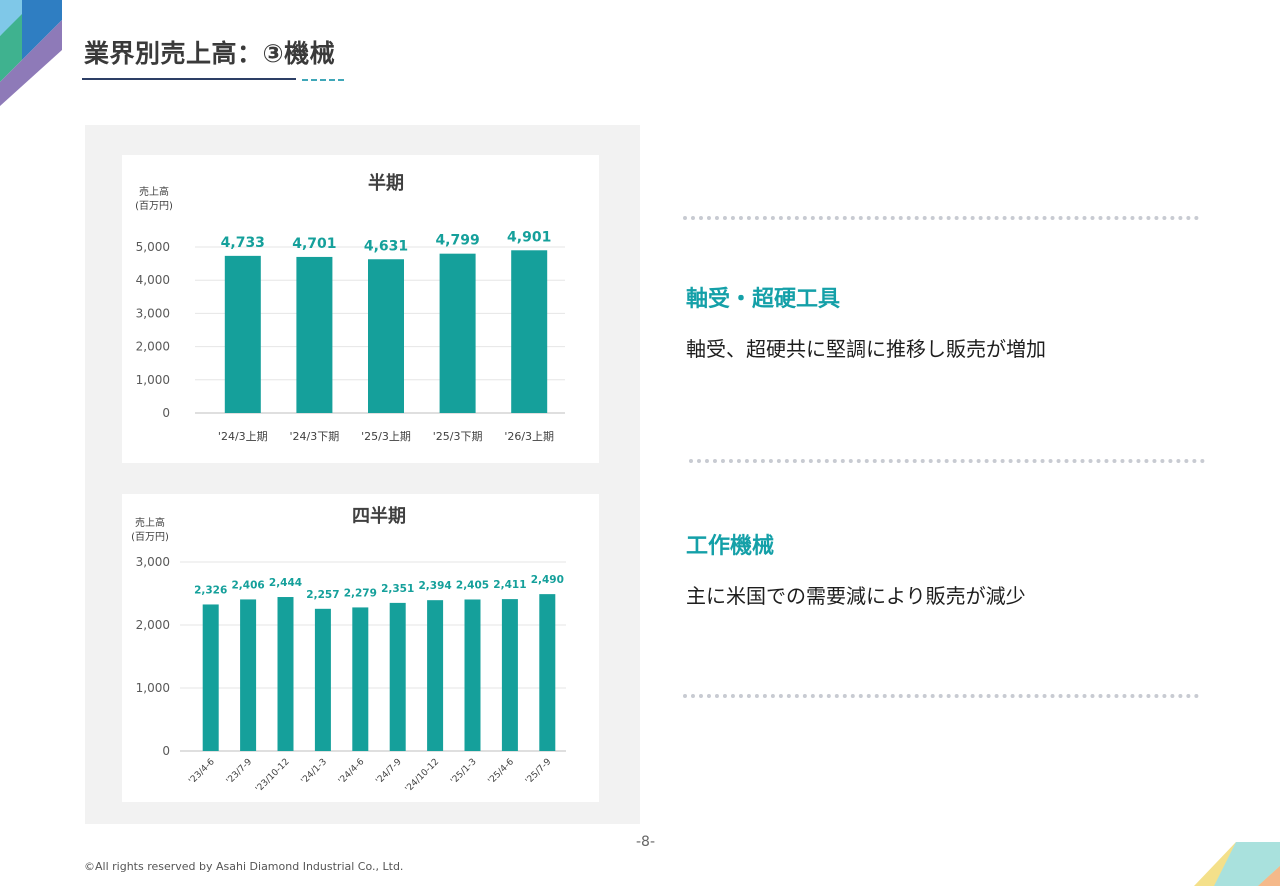 The height and width of the screenshot is (886, 1280). What do you see at coordinates (247, 585) in the screenshot?
I see `bar-value-label: 2,406` at bounding box center [247, 585].